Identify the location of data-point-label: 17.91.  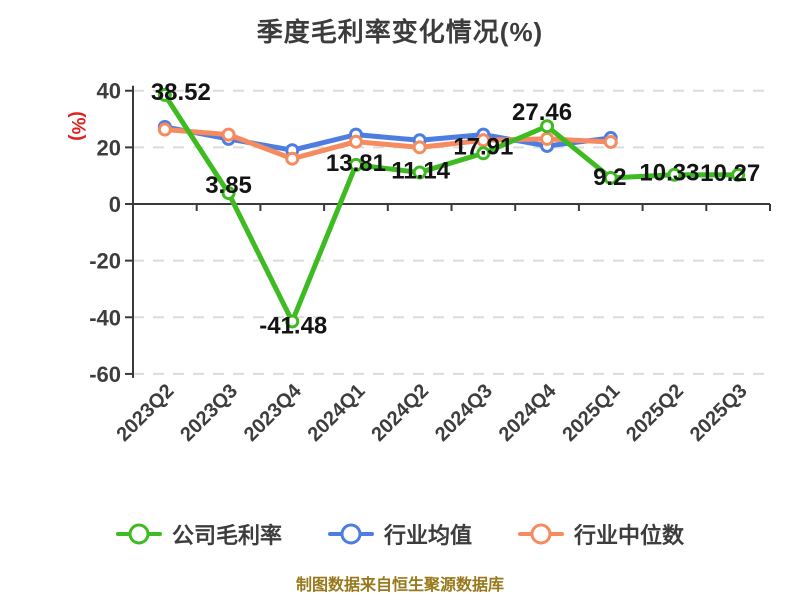
(483, 146).